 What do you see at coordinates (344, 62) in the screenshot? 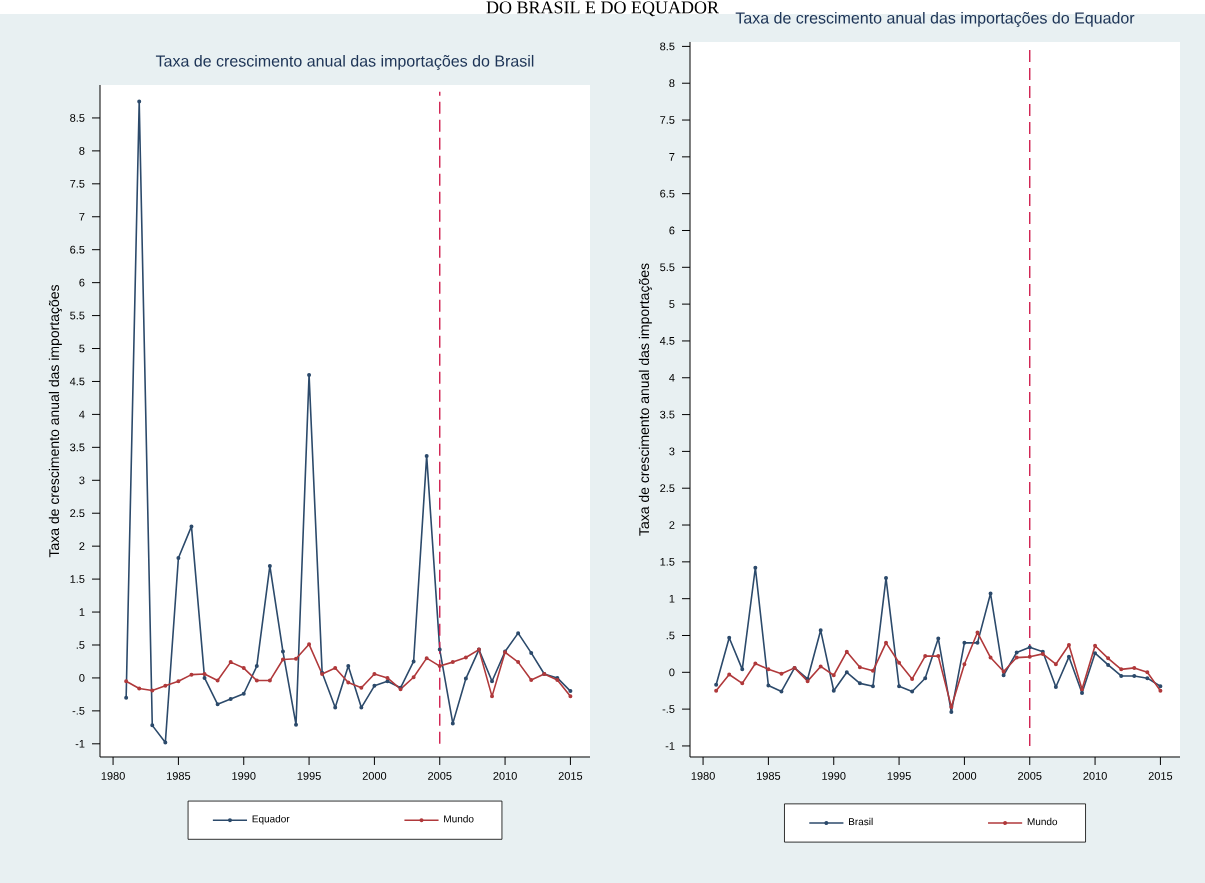
I see `chart-title: Taxa de crescimento anual das importações do Brasil` at bounding box center [344, 62].